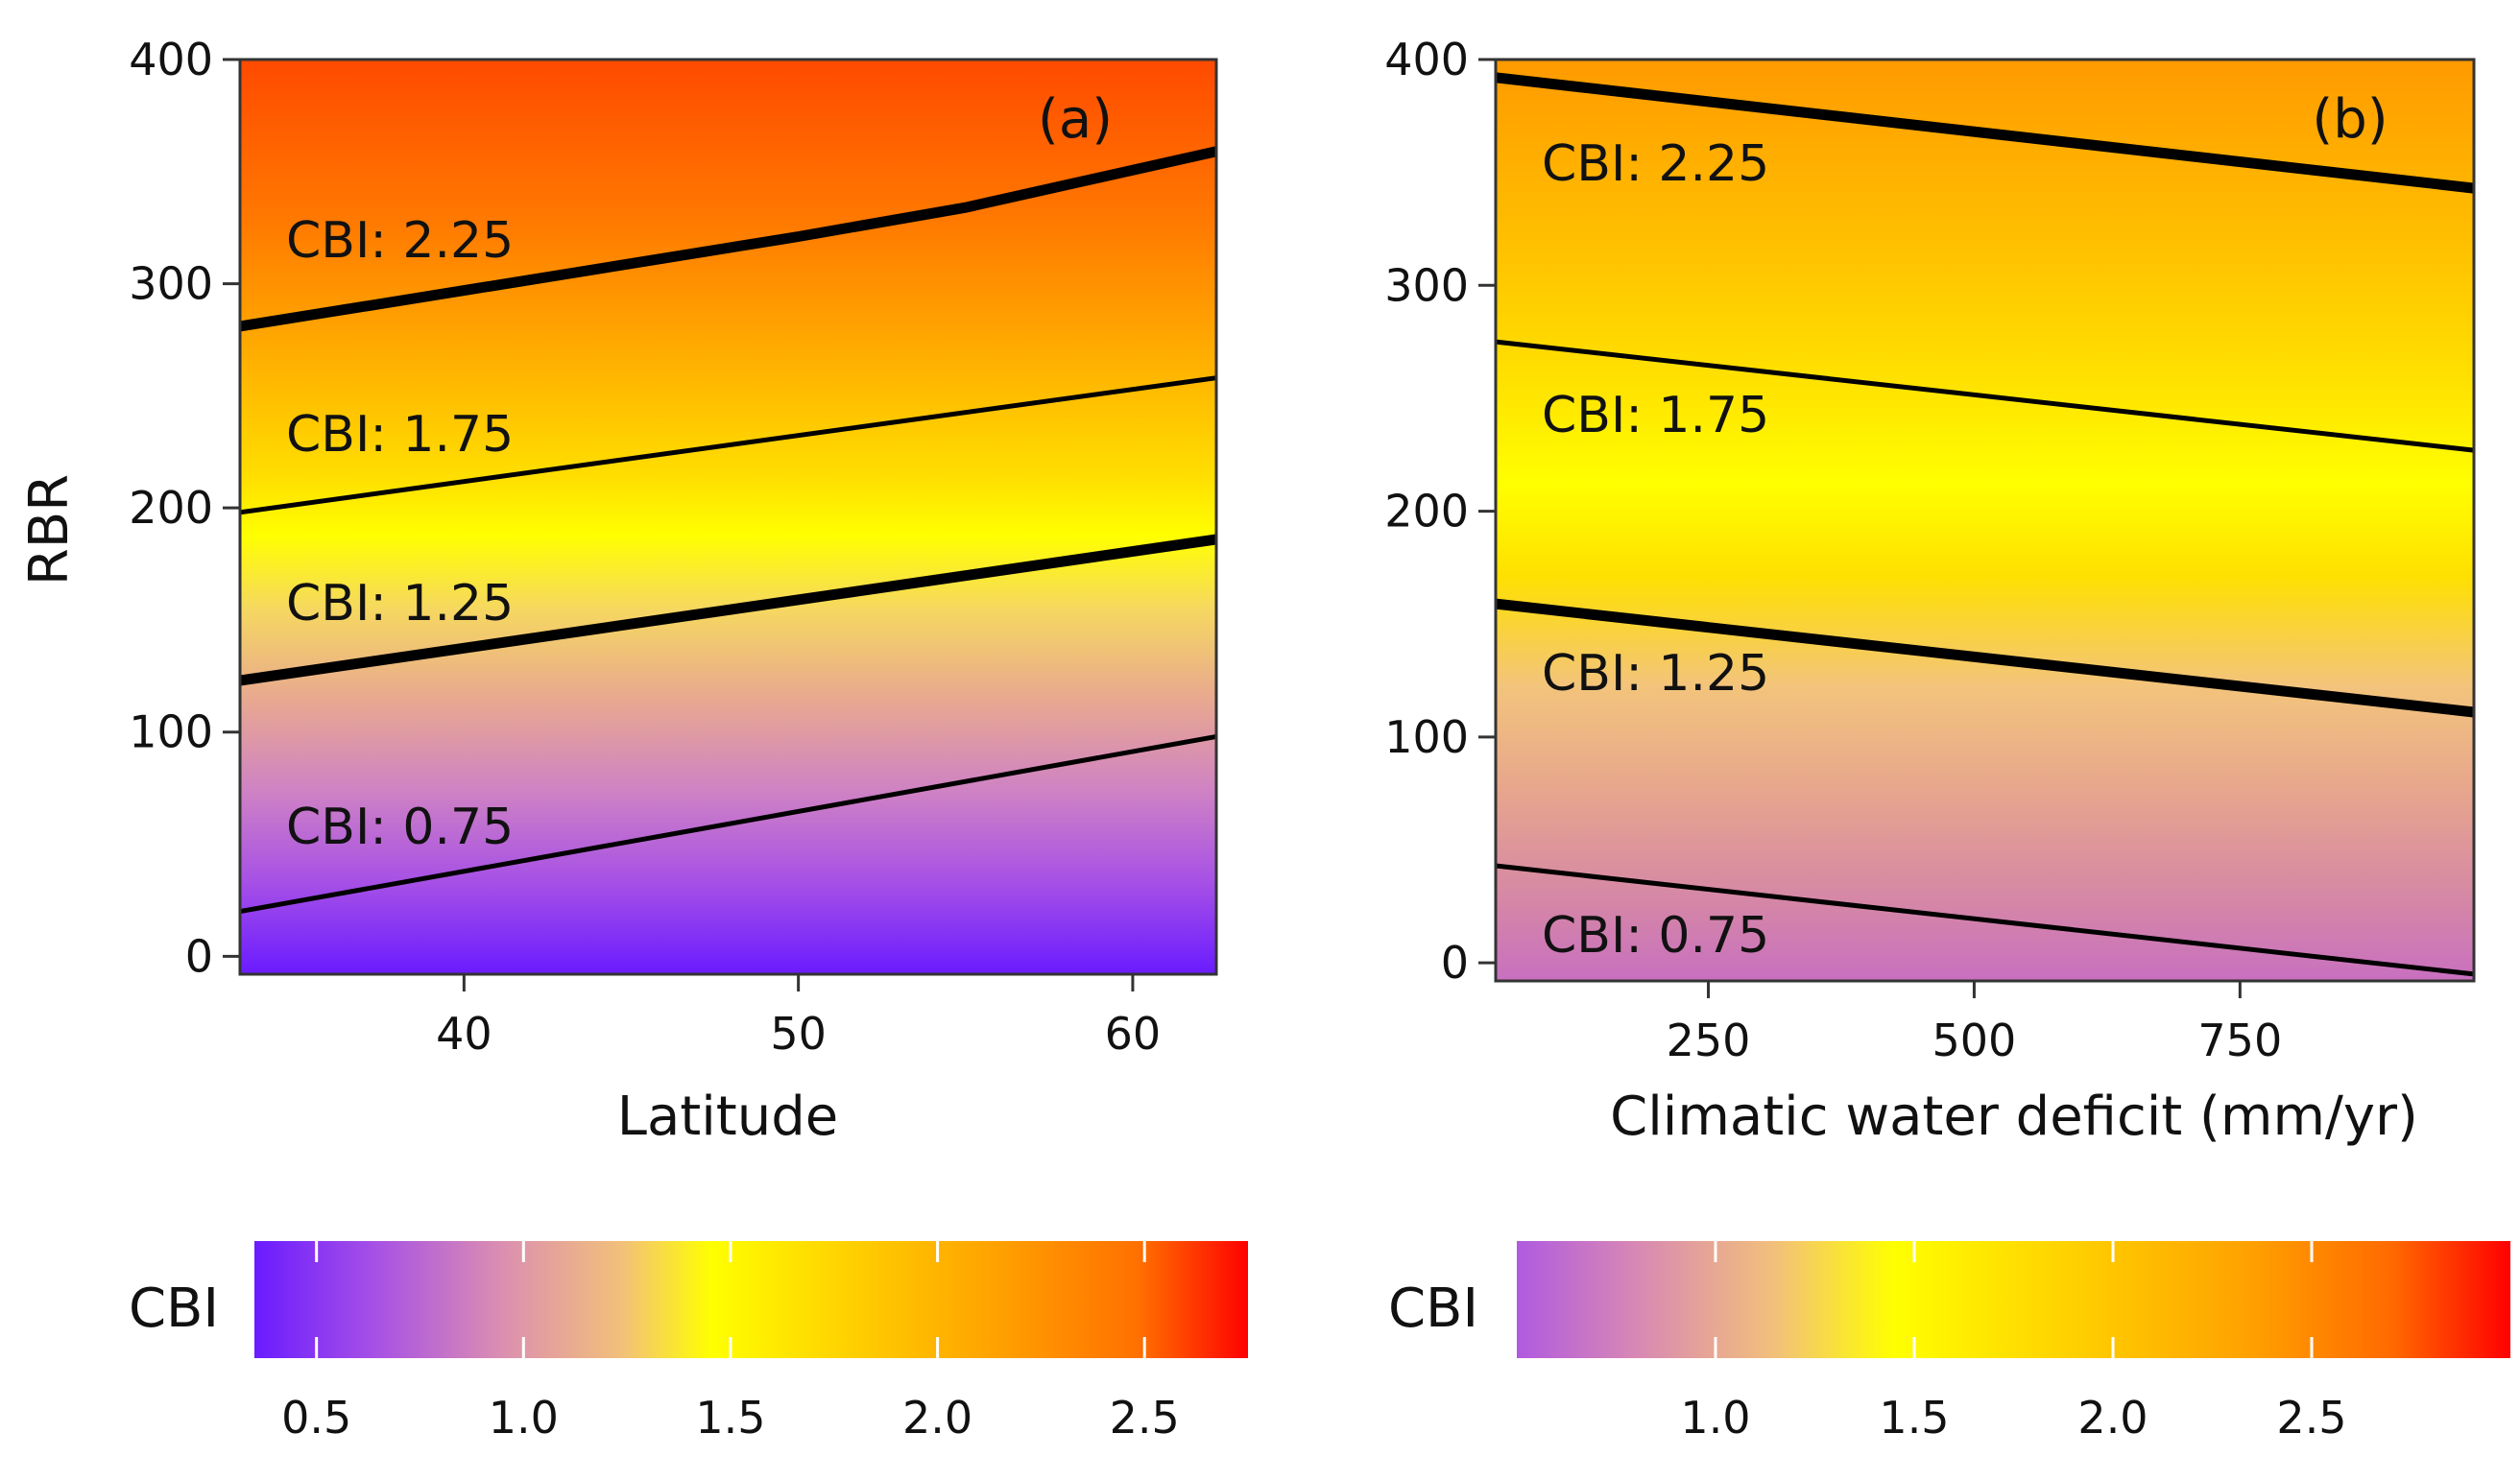  Describe the element at coordinates (2014, 1117) in the screenshot. I see `panel-b-x-axis-title: Climatic water deficit (mm/yr)` at that location.